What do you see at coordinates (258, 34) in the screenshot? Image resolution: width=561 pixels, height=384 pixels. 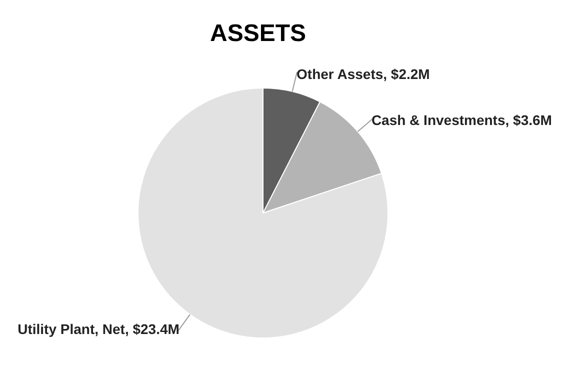 I see `chart-title: ASSETS` at bounding box center [258, 34].